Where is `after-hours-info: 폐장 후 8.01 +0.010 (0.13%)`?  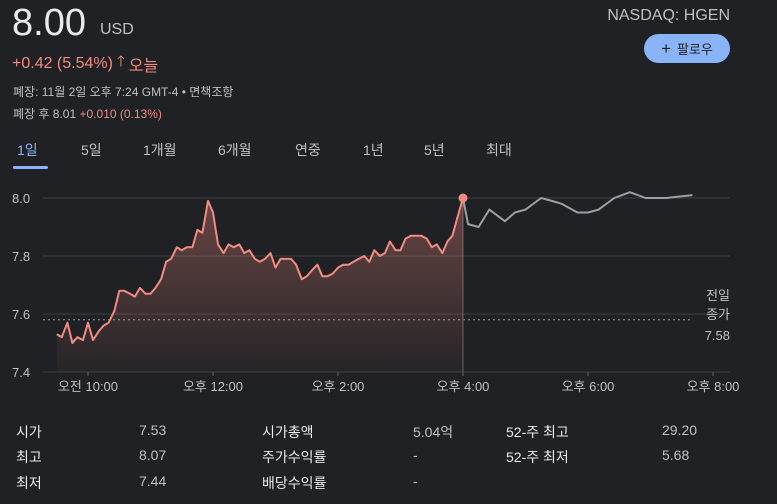 after-hours-info: 폐장 후 8.01 +0.010 (0.13%) is located at coordinates (87, 113).